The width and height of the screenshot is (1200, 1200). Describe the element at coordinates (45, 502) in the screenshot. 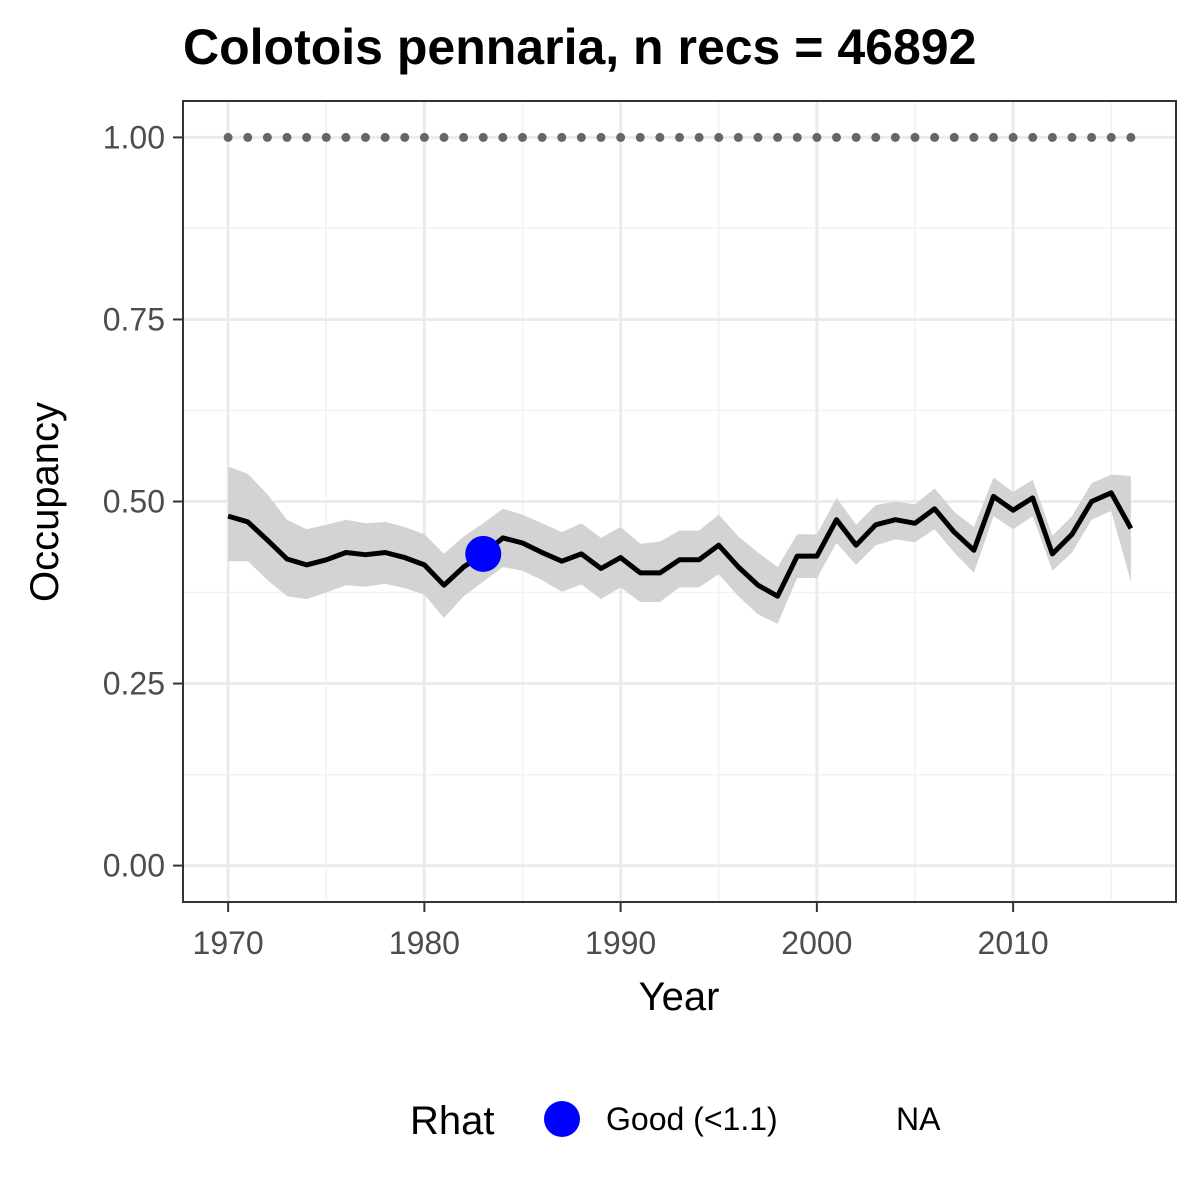

I see `y-axis-title: Occupancy` at that location.